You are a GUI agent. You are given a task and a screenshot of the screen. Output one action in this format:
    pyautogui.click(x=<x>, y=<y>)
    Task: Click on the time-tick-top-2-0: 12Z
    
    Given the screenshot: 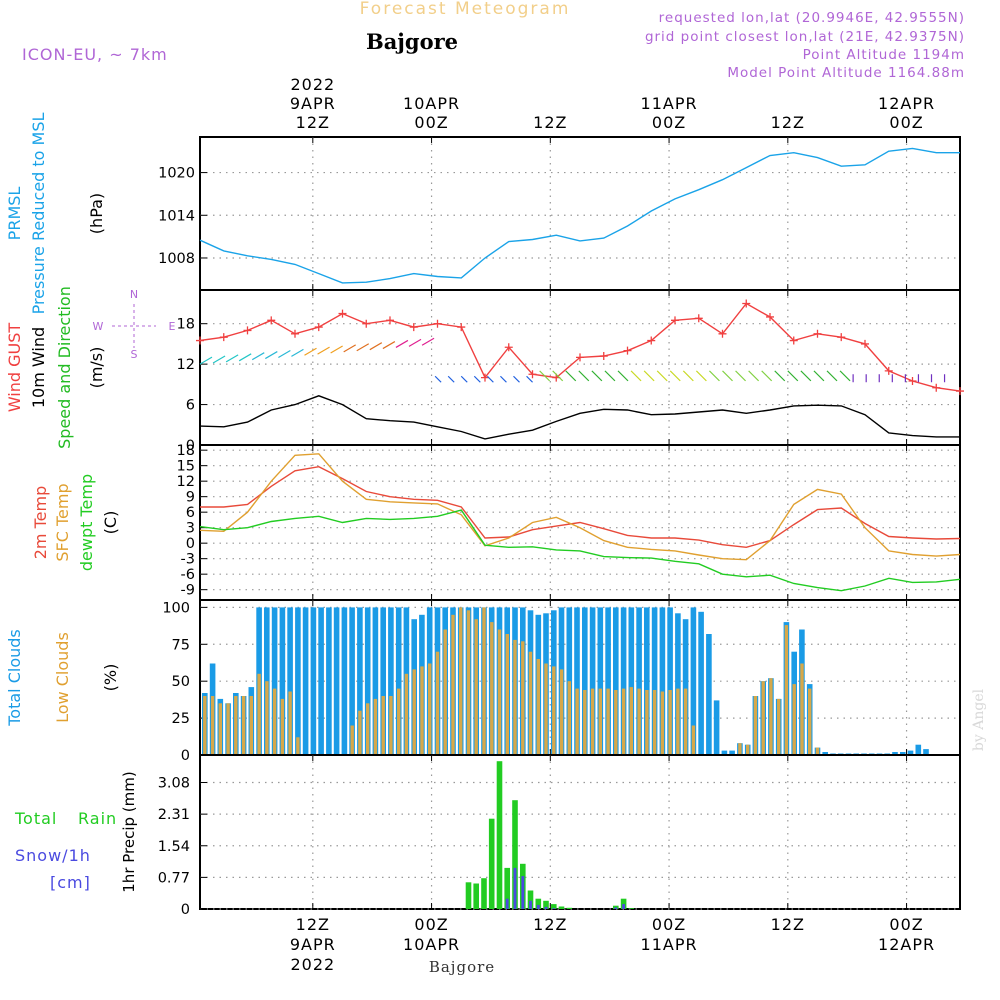 What is the action you would take?
    pyautogui.click(x=550, y=122)
    